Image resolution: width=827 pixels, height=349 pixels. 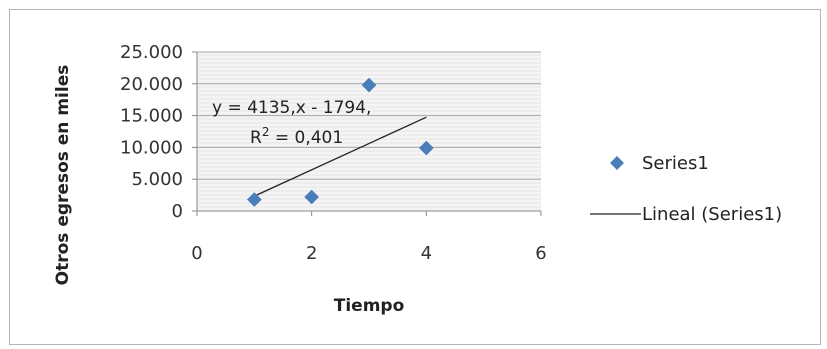 I want to click on r2-value: = 0,401, so click(x=306, y=138).